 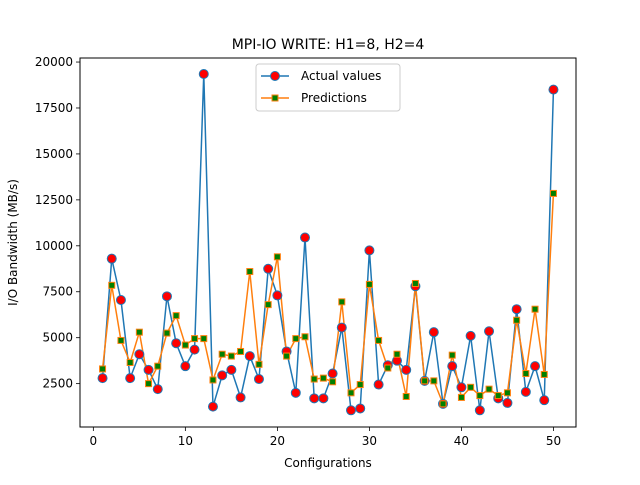 I want to click on chart-title: MPI-IO WRITE: H1=8, H2=4, so click(x=328, y=45).